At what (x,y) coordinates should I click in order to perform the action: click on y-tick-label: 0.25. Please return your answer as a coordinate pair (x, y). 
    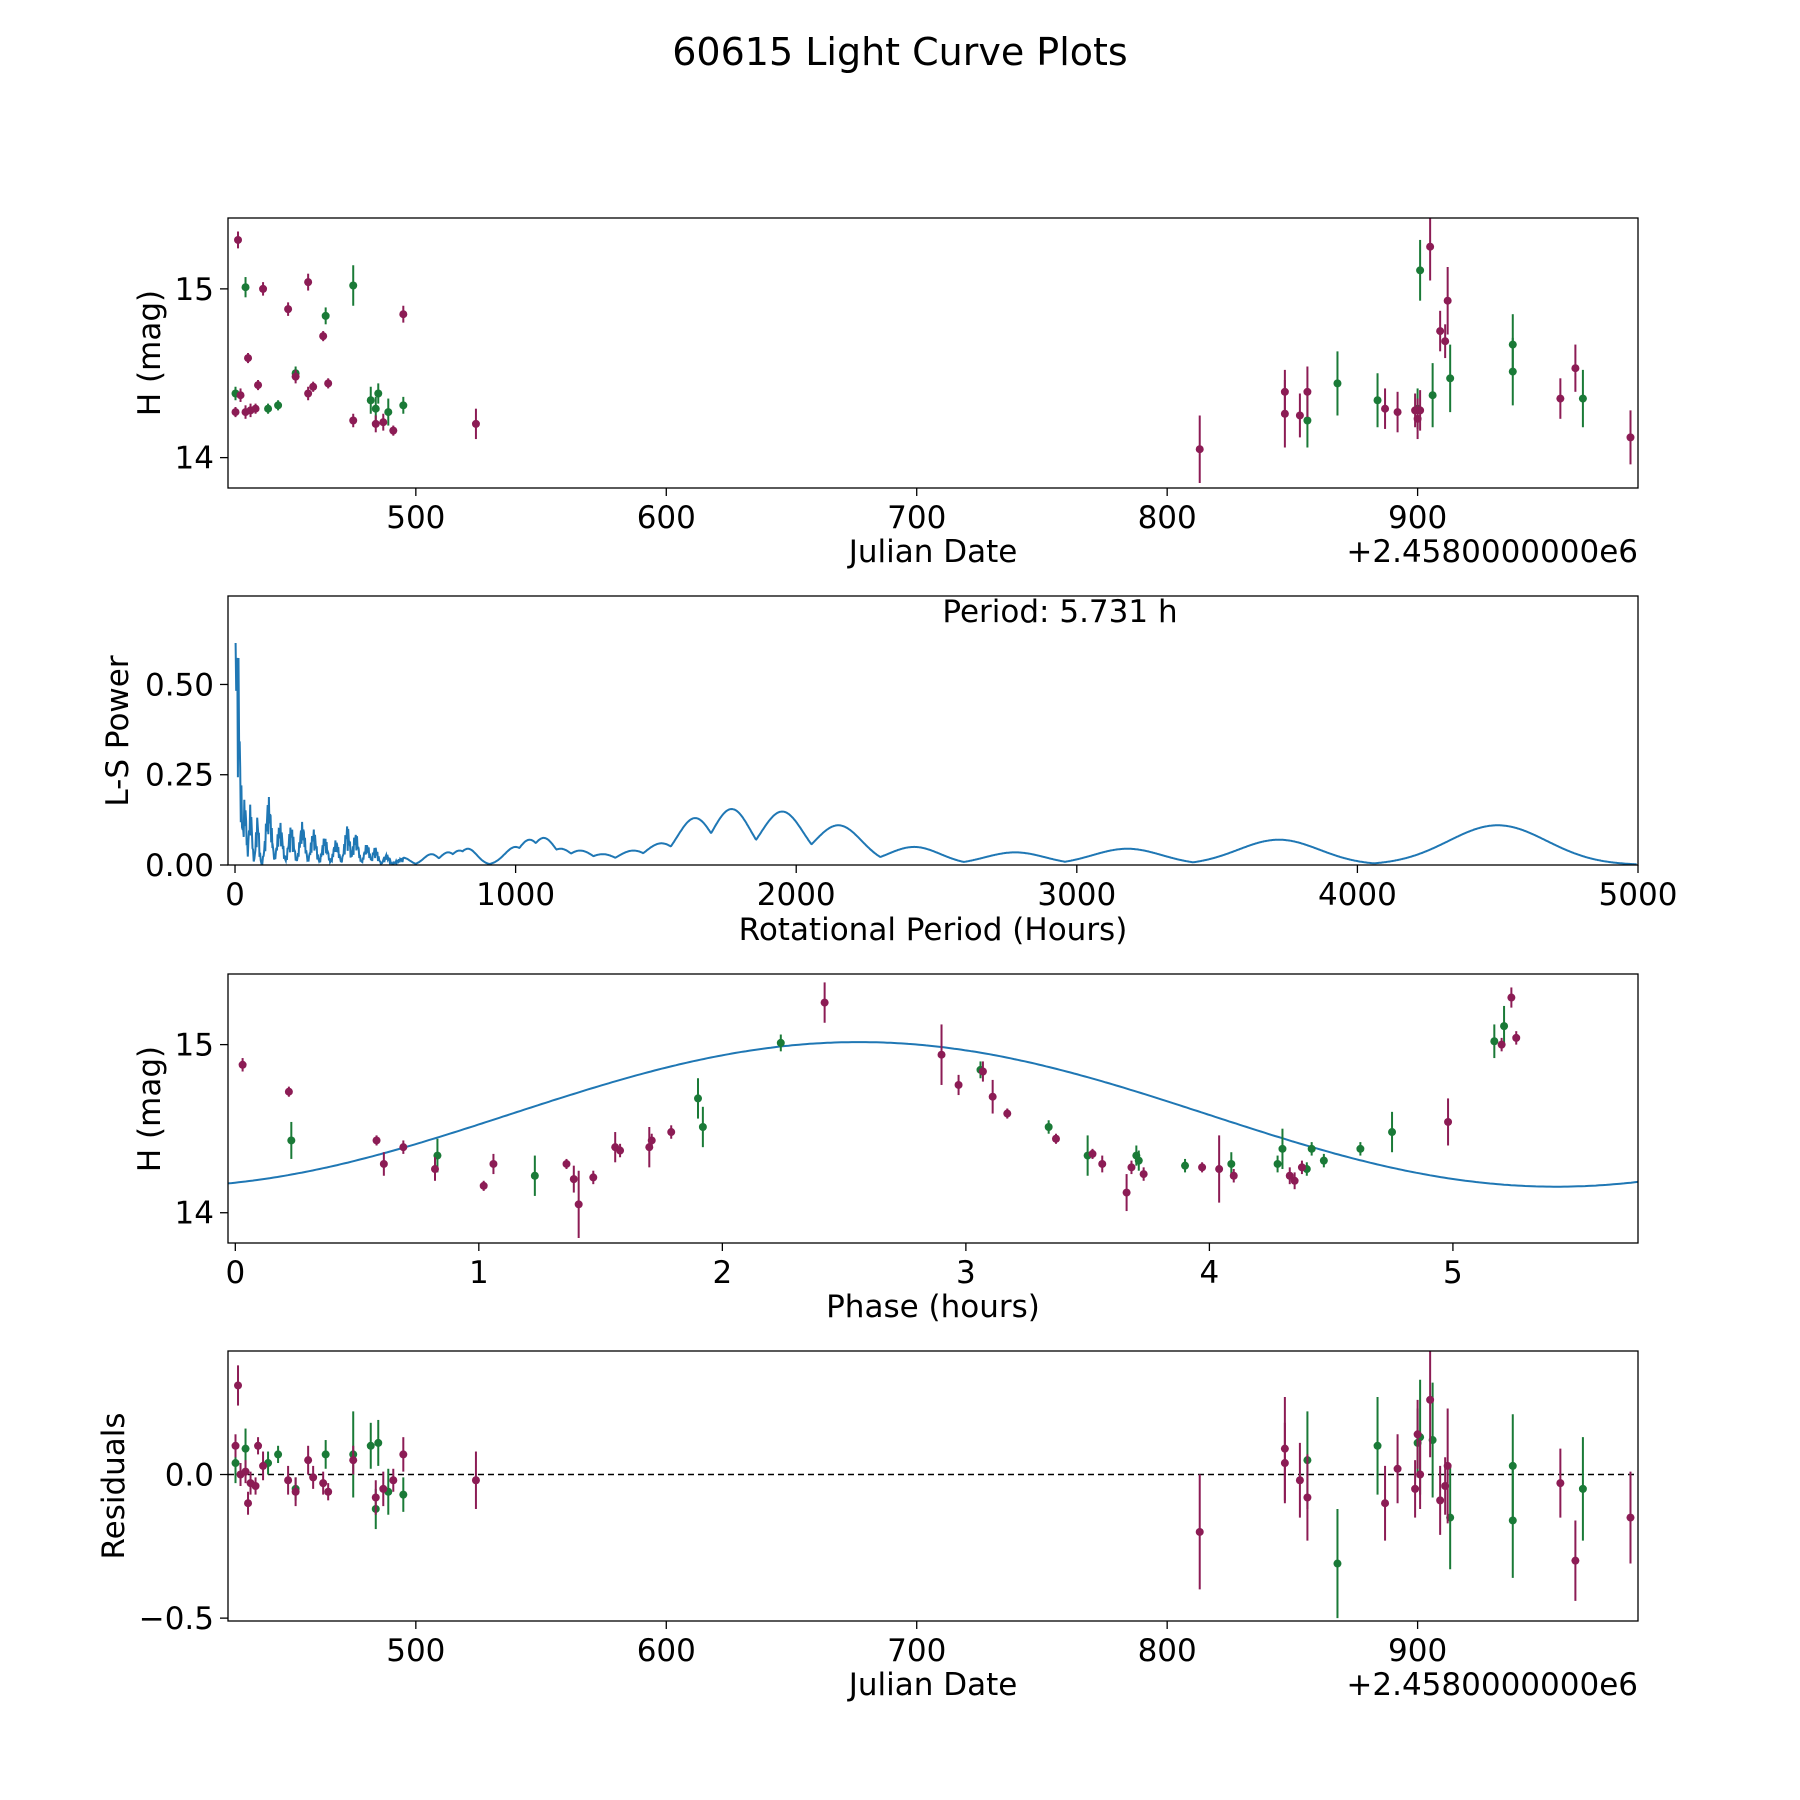
    Looking at the image, I should click on (179, 776).